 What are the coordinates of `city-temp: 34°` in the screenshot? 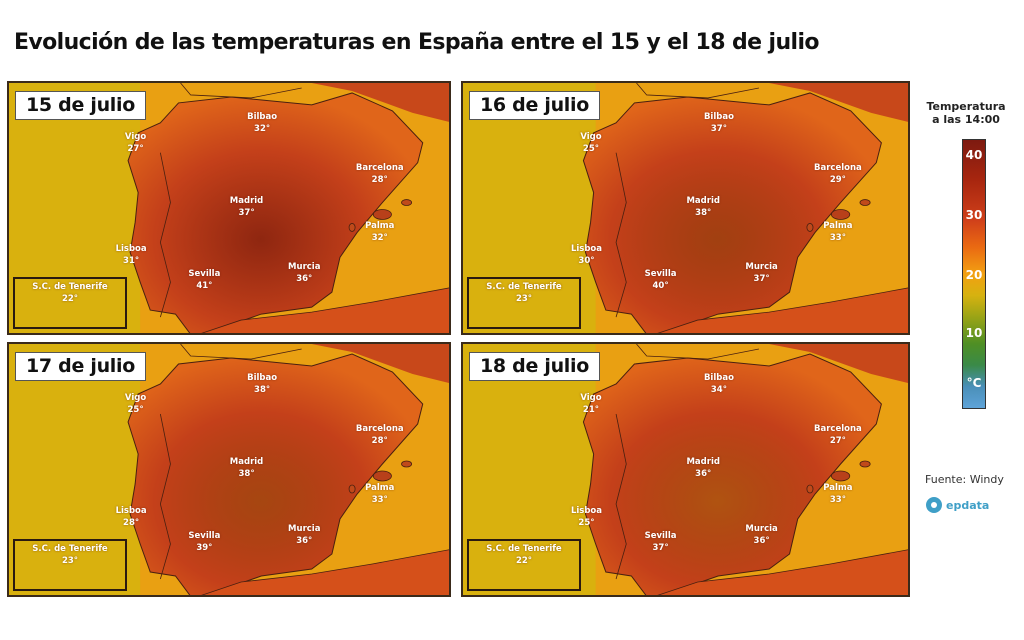 It's located at (718, 390).